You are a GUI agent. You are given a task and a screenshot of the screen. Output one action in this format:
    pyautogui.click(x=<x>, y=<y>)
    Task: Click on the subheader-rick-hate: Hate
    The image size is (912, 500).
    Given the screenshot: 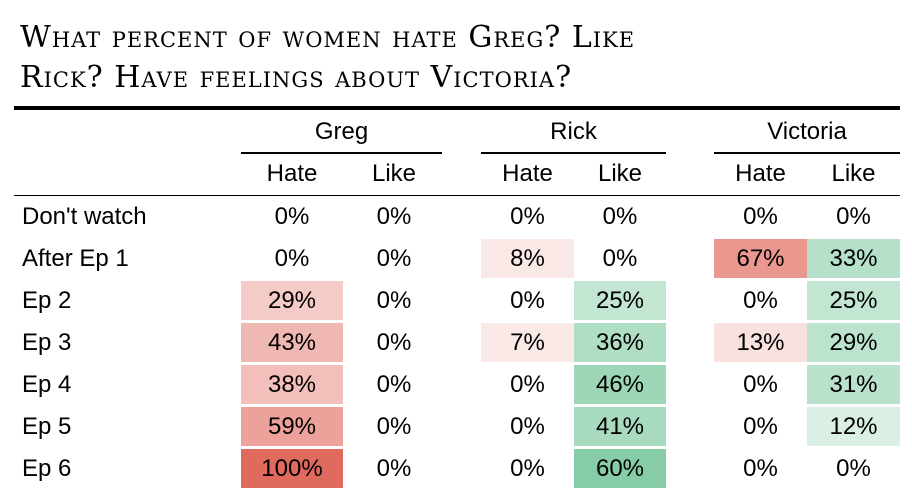 What is the action you would take?
    pyautogui.click(x=527, y=173)
    